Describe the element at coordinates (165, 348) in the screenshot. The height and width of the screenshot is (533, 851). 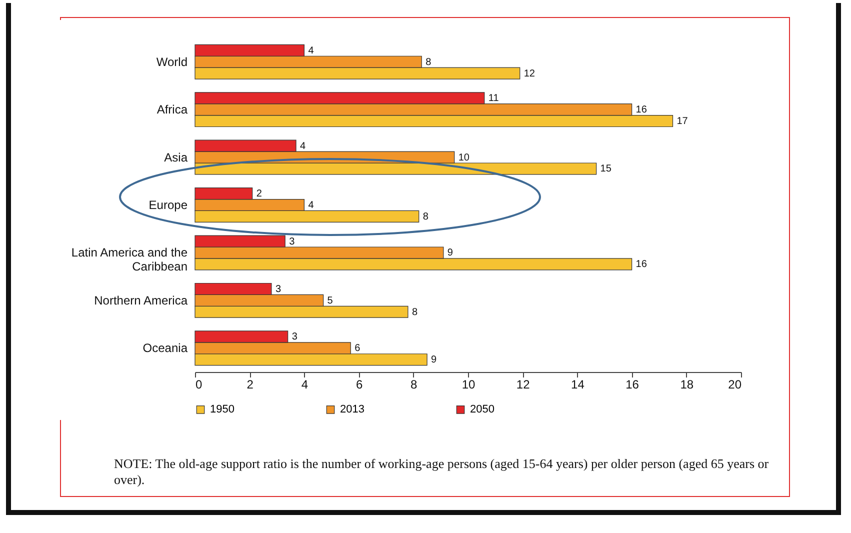
I see `y-tick-label: Oceania` at that location.